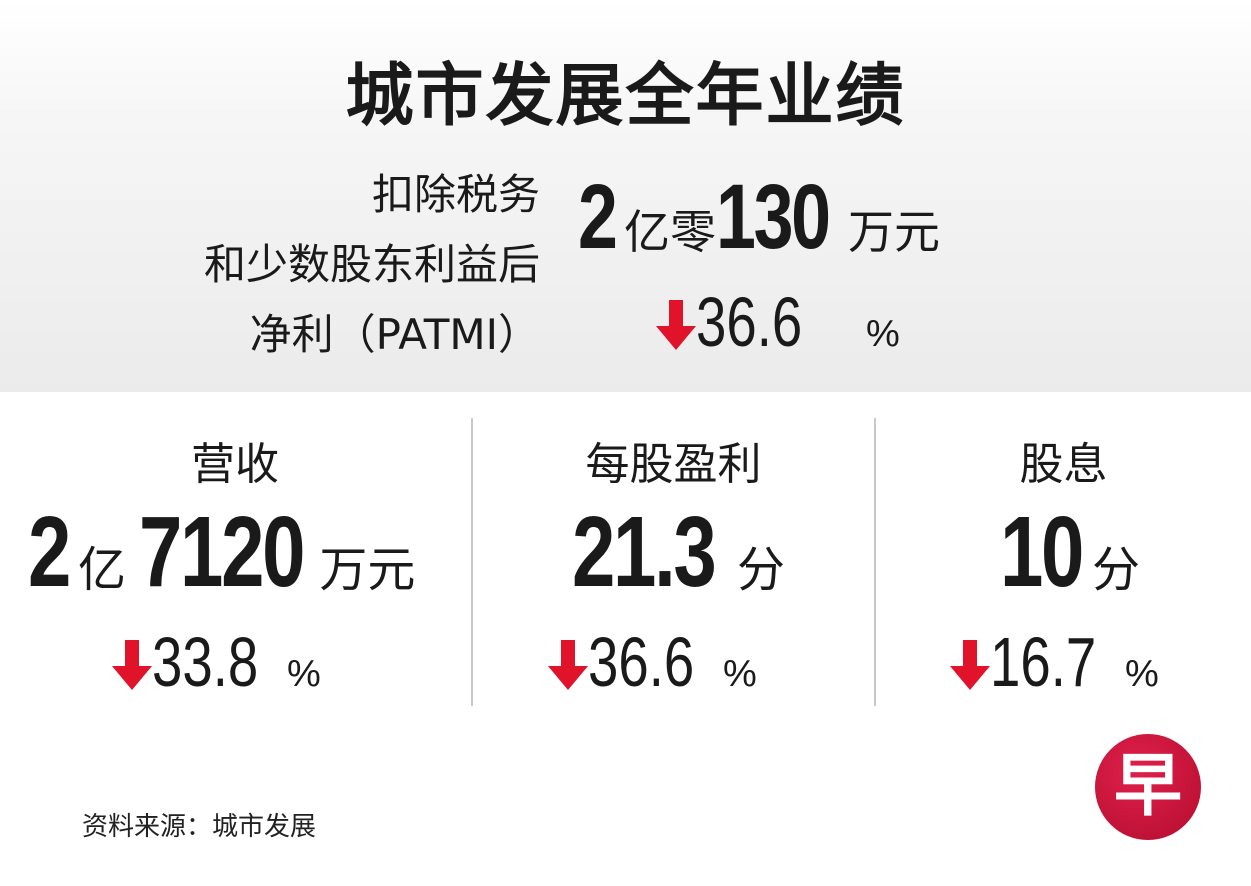  I want to click on metric-revenue: 营收, so click(235, 568).